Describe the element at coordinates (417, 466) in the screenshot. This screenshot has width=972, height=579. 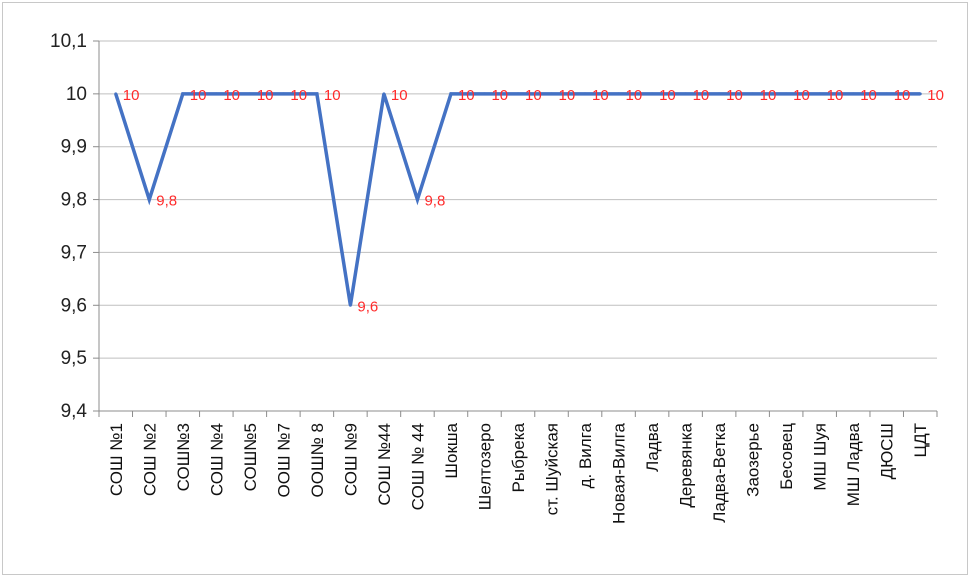
I see `x-tick-label: СОШ № 44` at that location.